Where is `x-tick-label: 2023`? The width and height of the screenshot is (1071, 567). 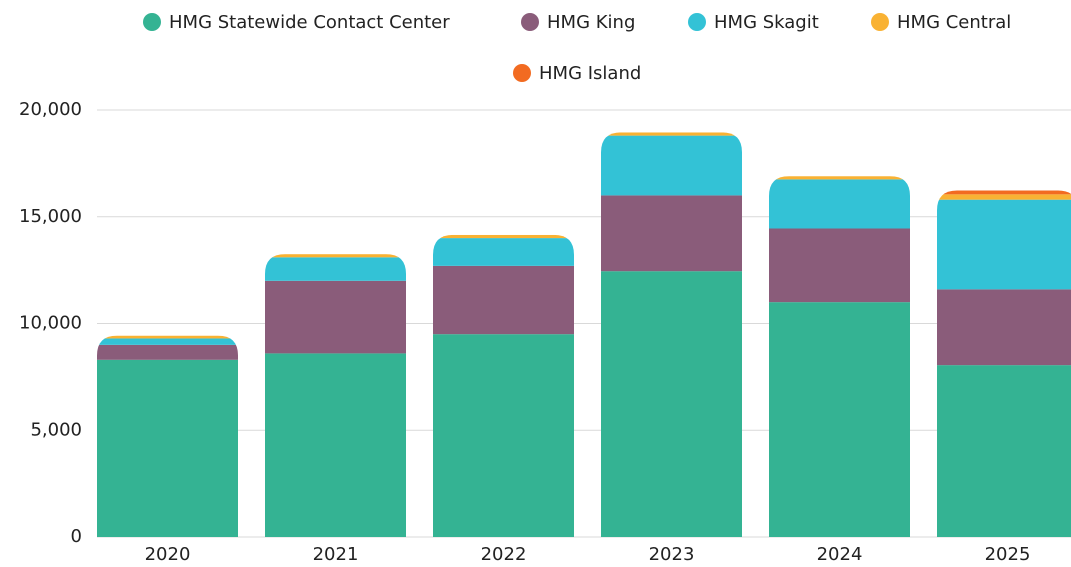
x-tick-label: 2023 is located at coordinates (672, 554).